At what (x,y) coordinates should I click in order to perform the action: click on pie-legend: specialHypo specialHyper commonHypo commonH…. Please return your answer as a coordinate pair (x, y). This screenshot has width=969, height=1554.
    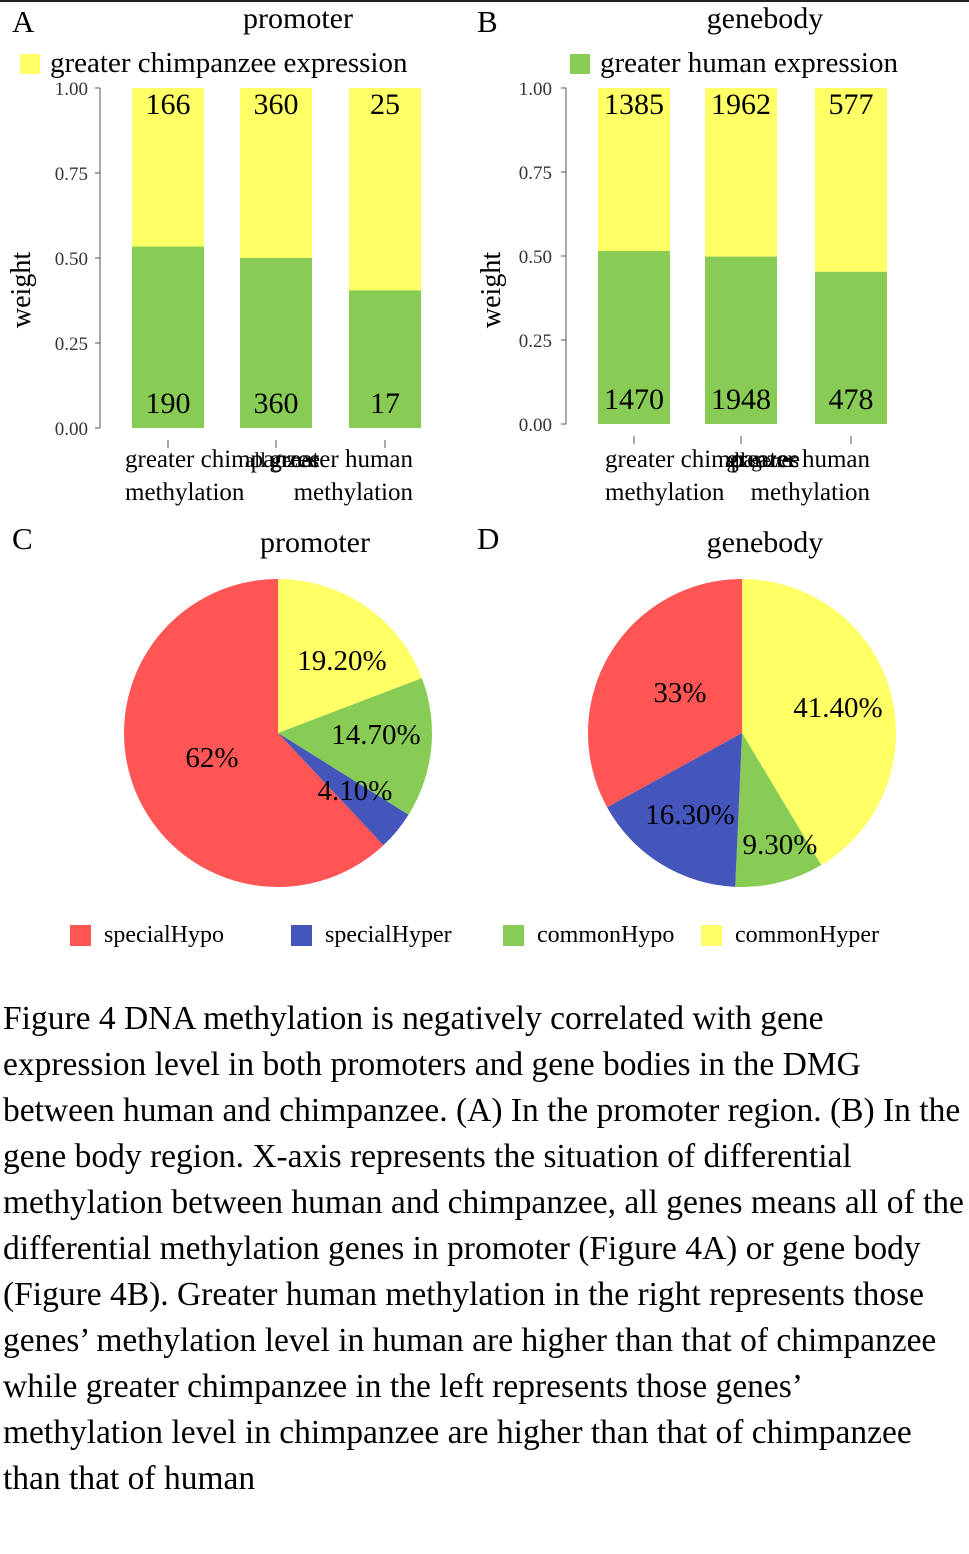
    Looking at the image, I should click on (474, 935).